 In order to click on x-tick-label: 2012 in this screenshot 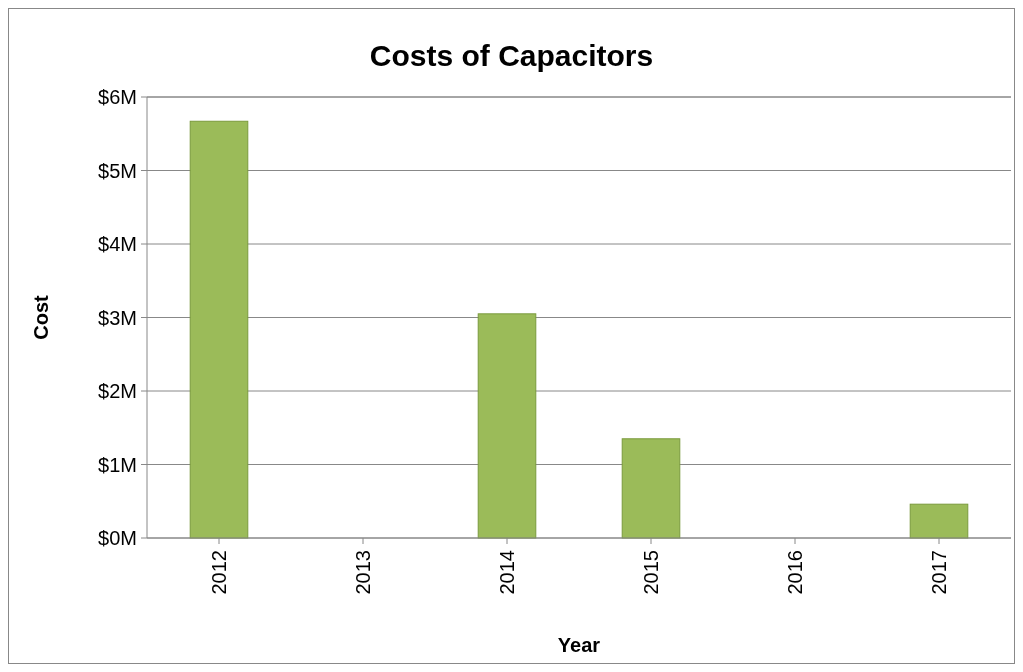, I will do `click(219, 572)`.